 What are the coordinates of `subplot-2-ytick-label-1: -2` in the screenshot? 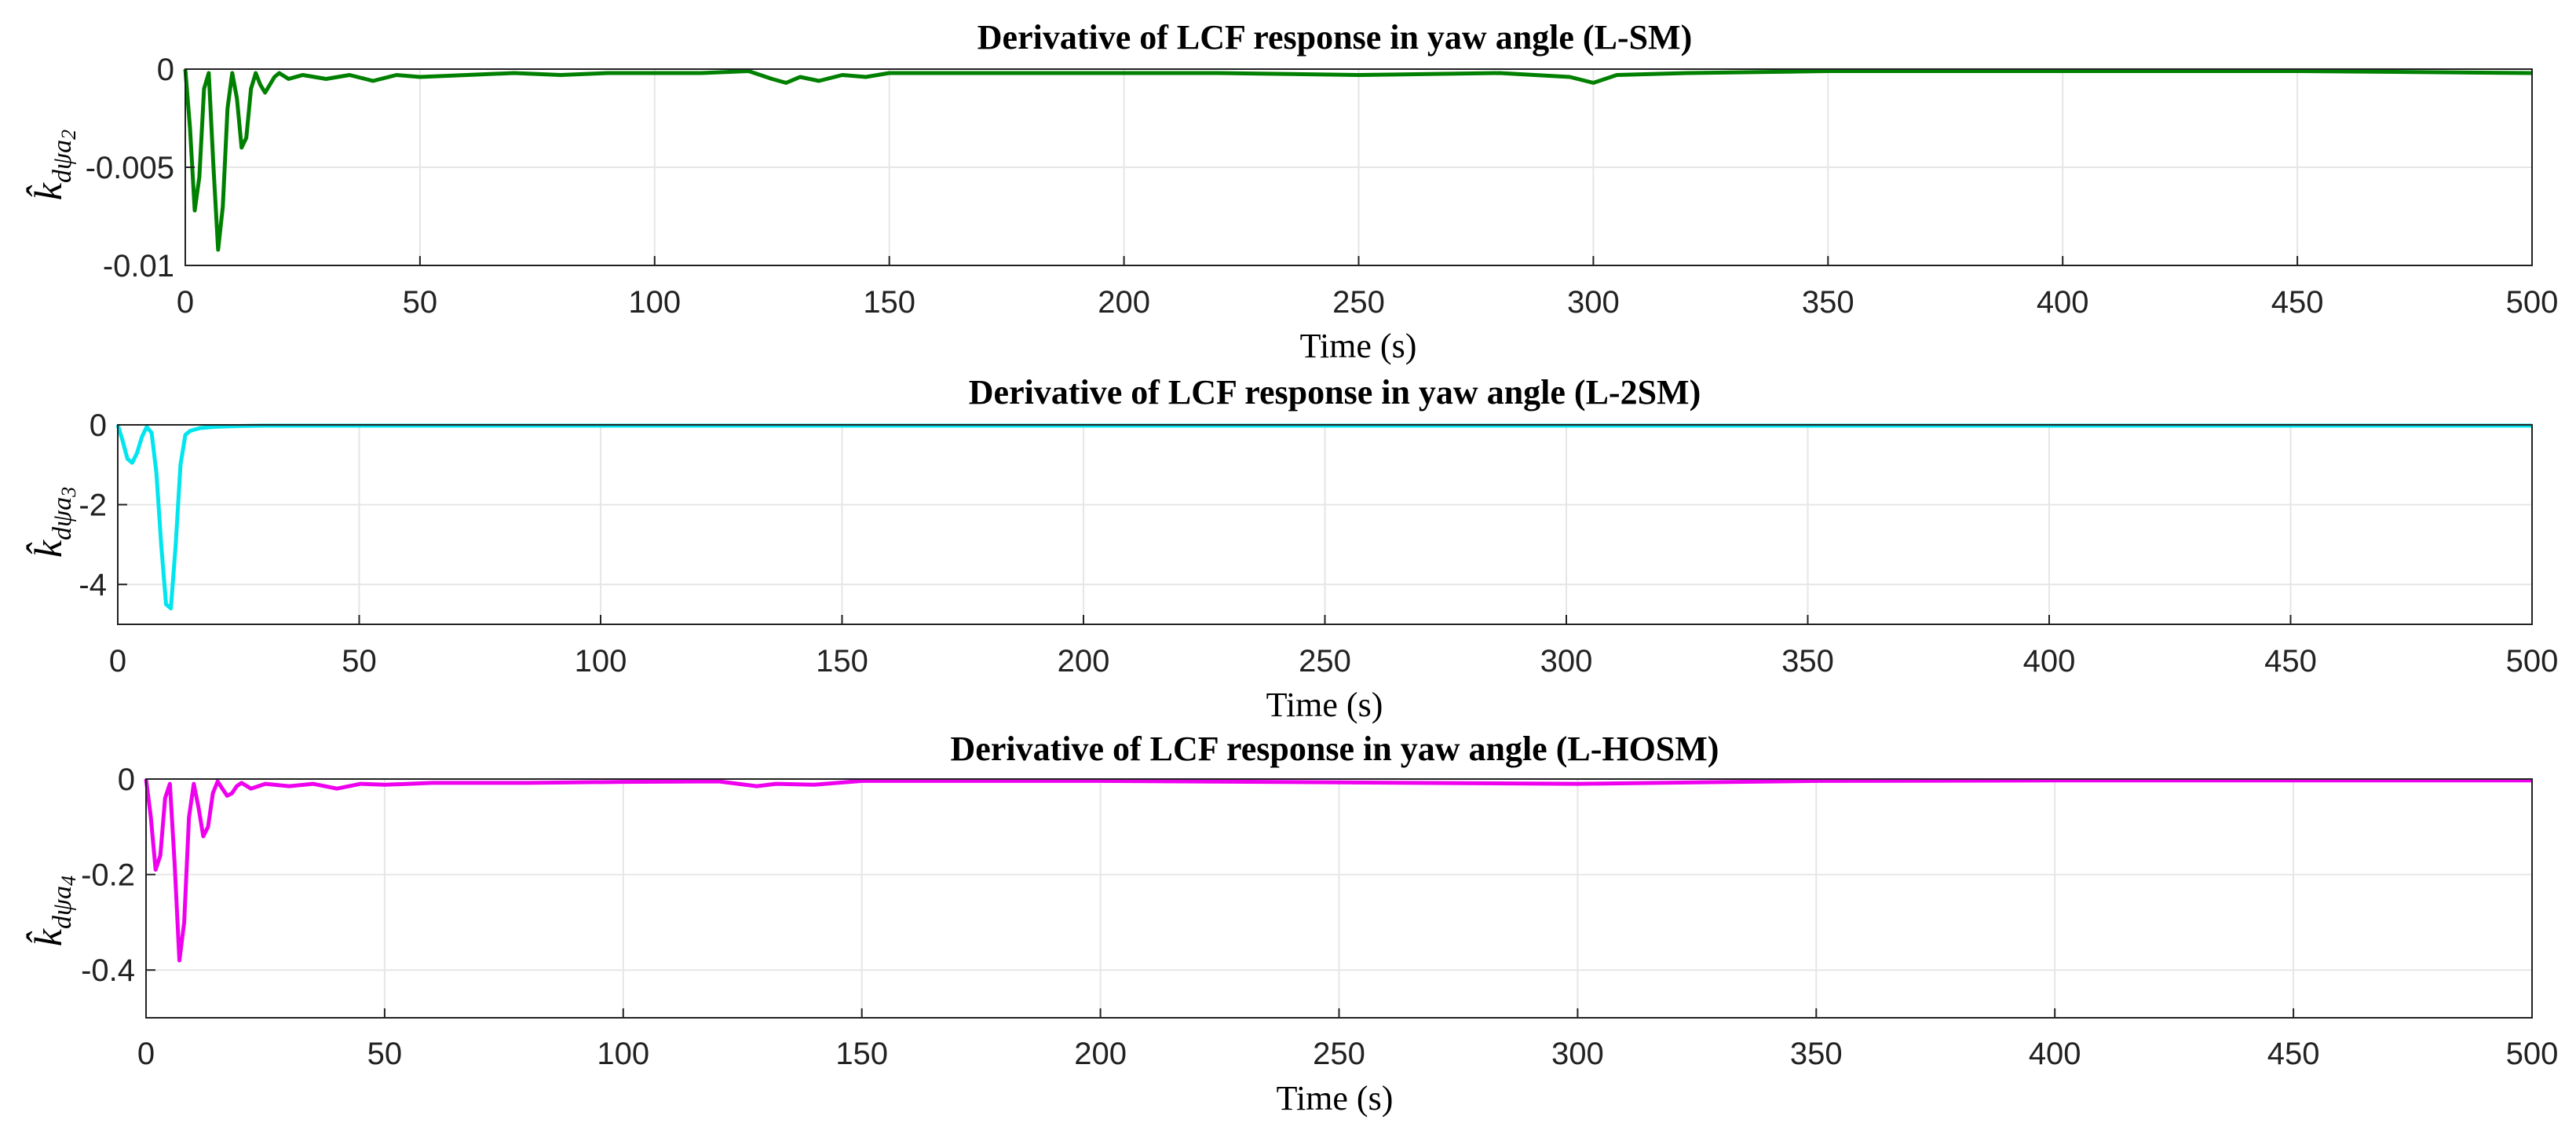 It's located at (93, 506).